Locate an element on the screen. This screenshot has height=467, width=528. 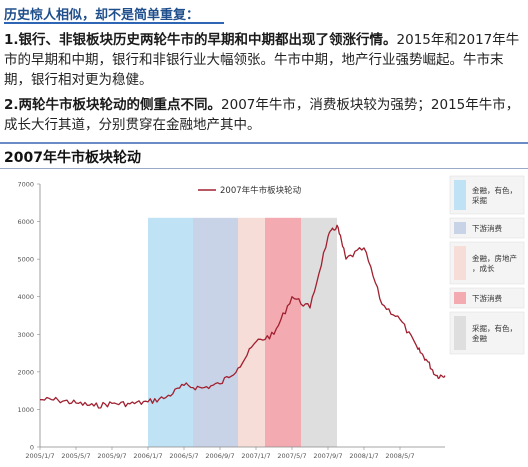
y-tick-label: 7000 is located at coordinates (25, 185).